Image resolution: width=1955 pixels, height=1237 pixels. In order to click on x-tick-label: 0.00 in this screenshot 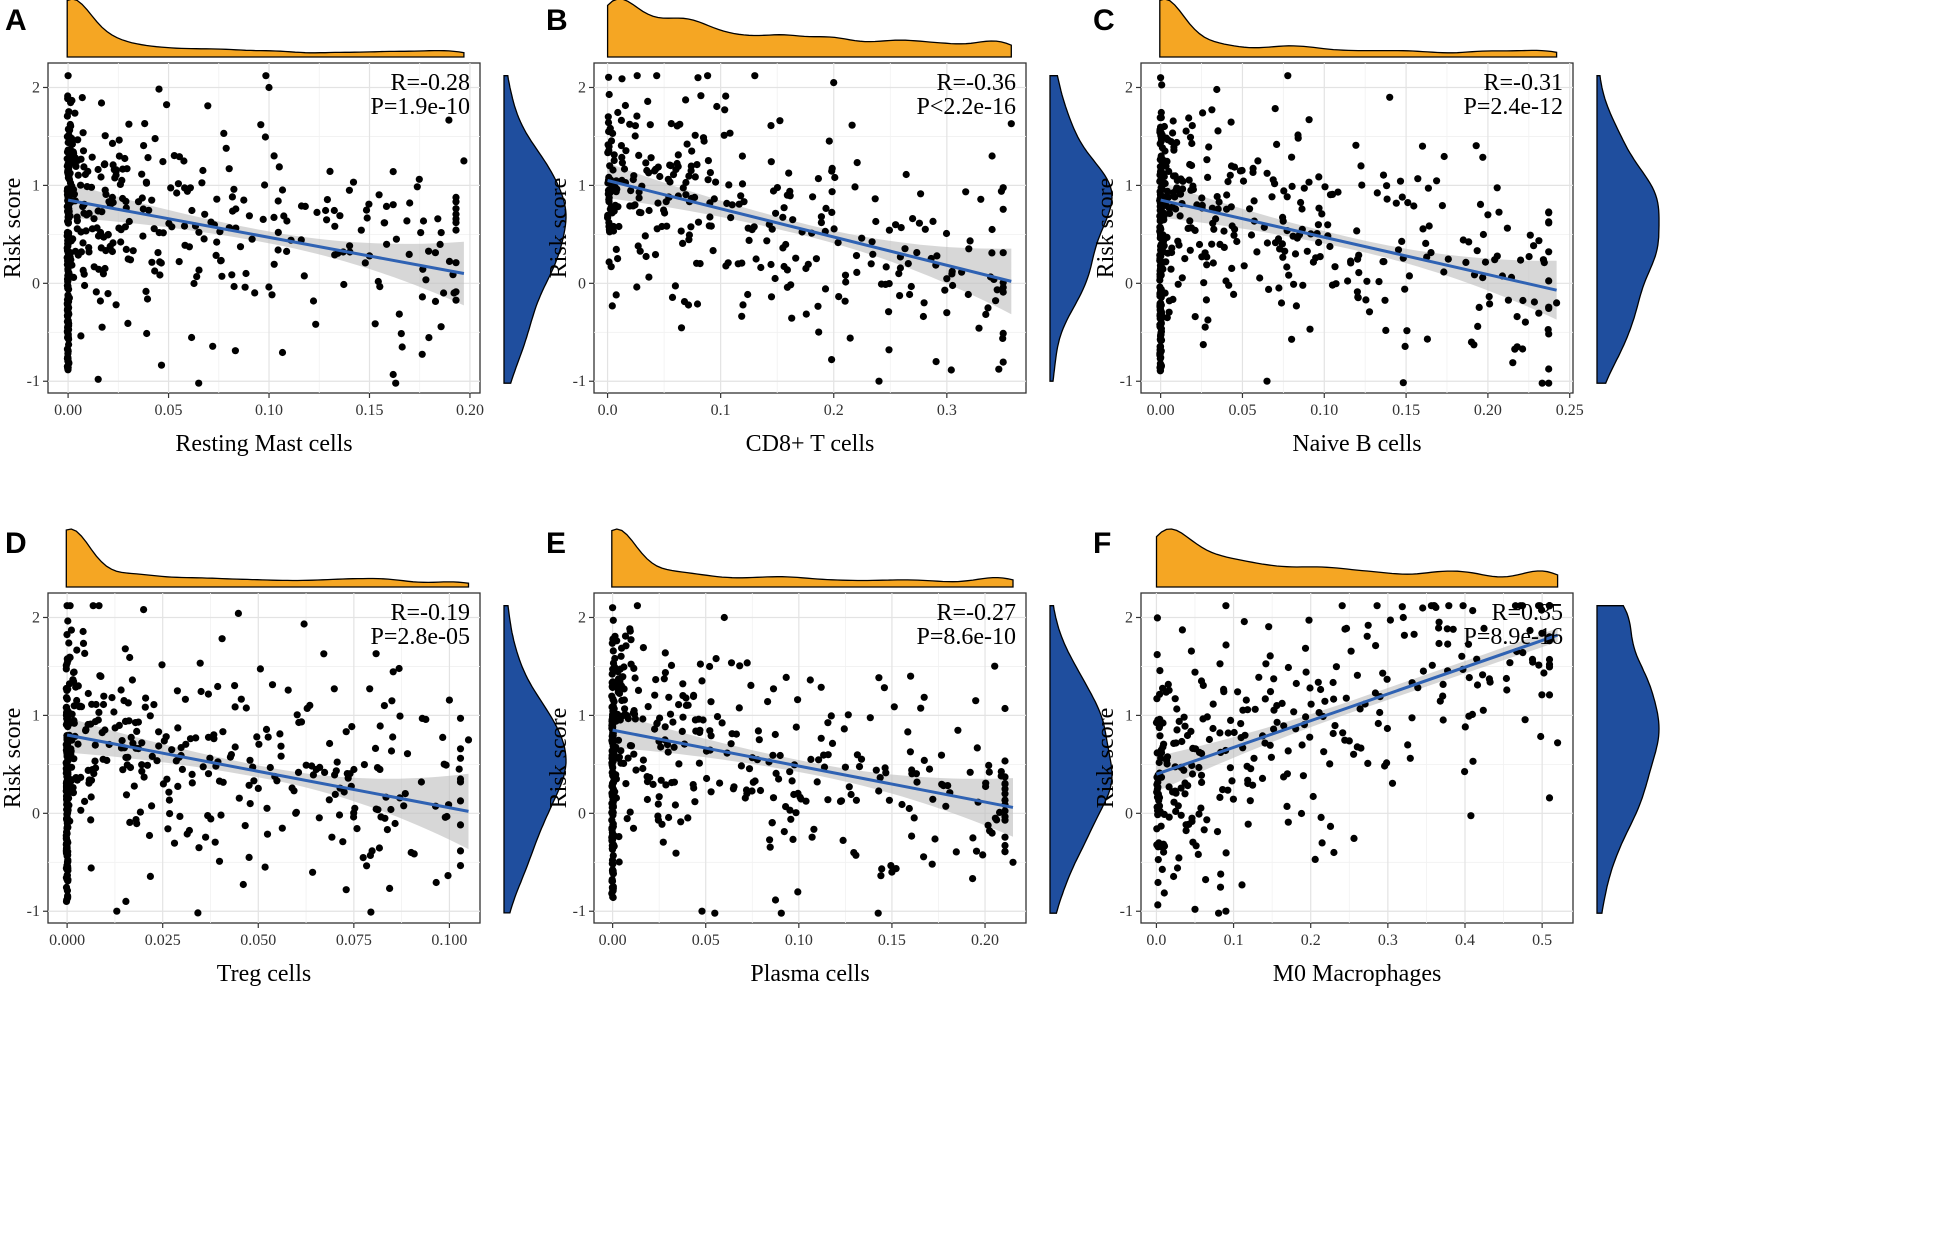, I will do `click(1161, 410)`.